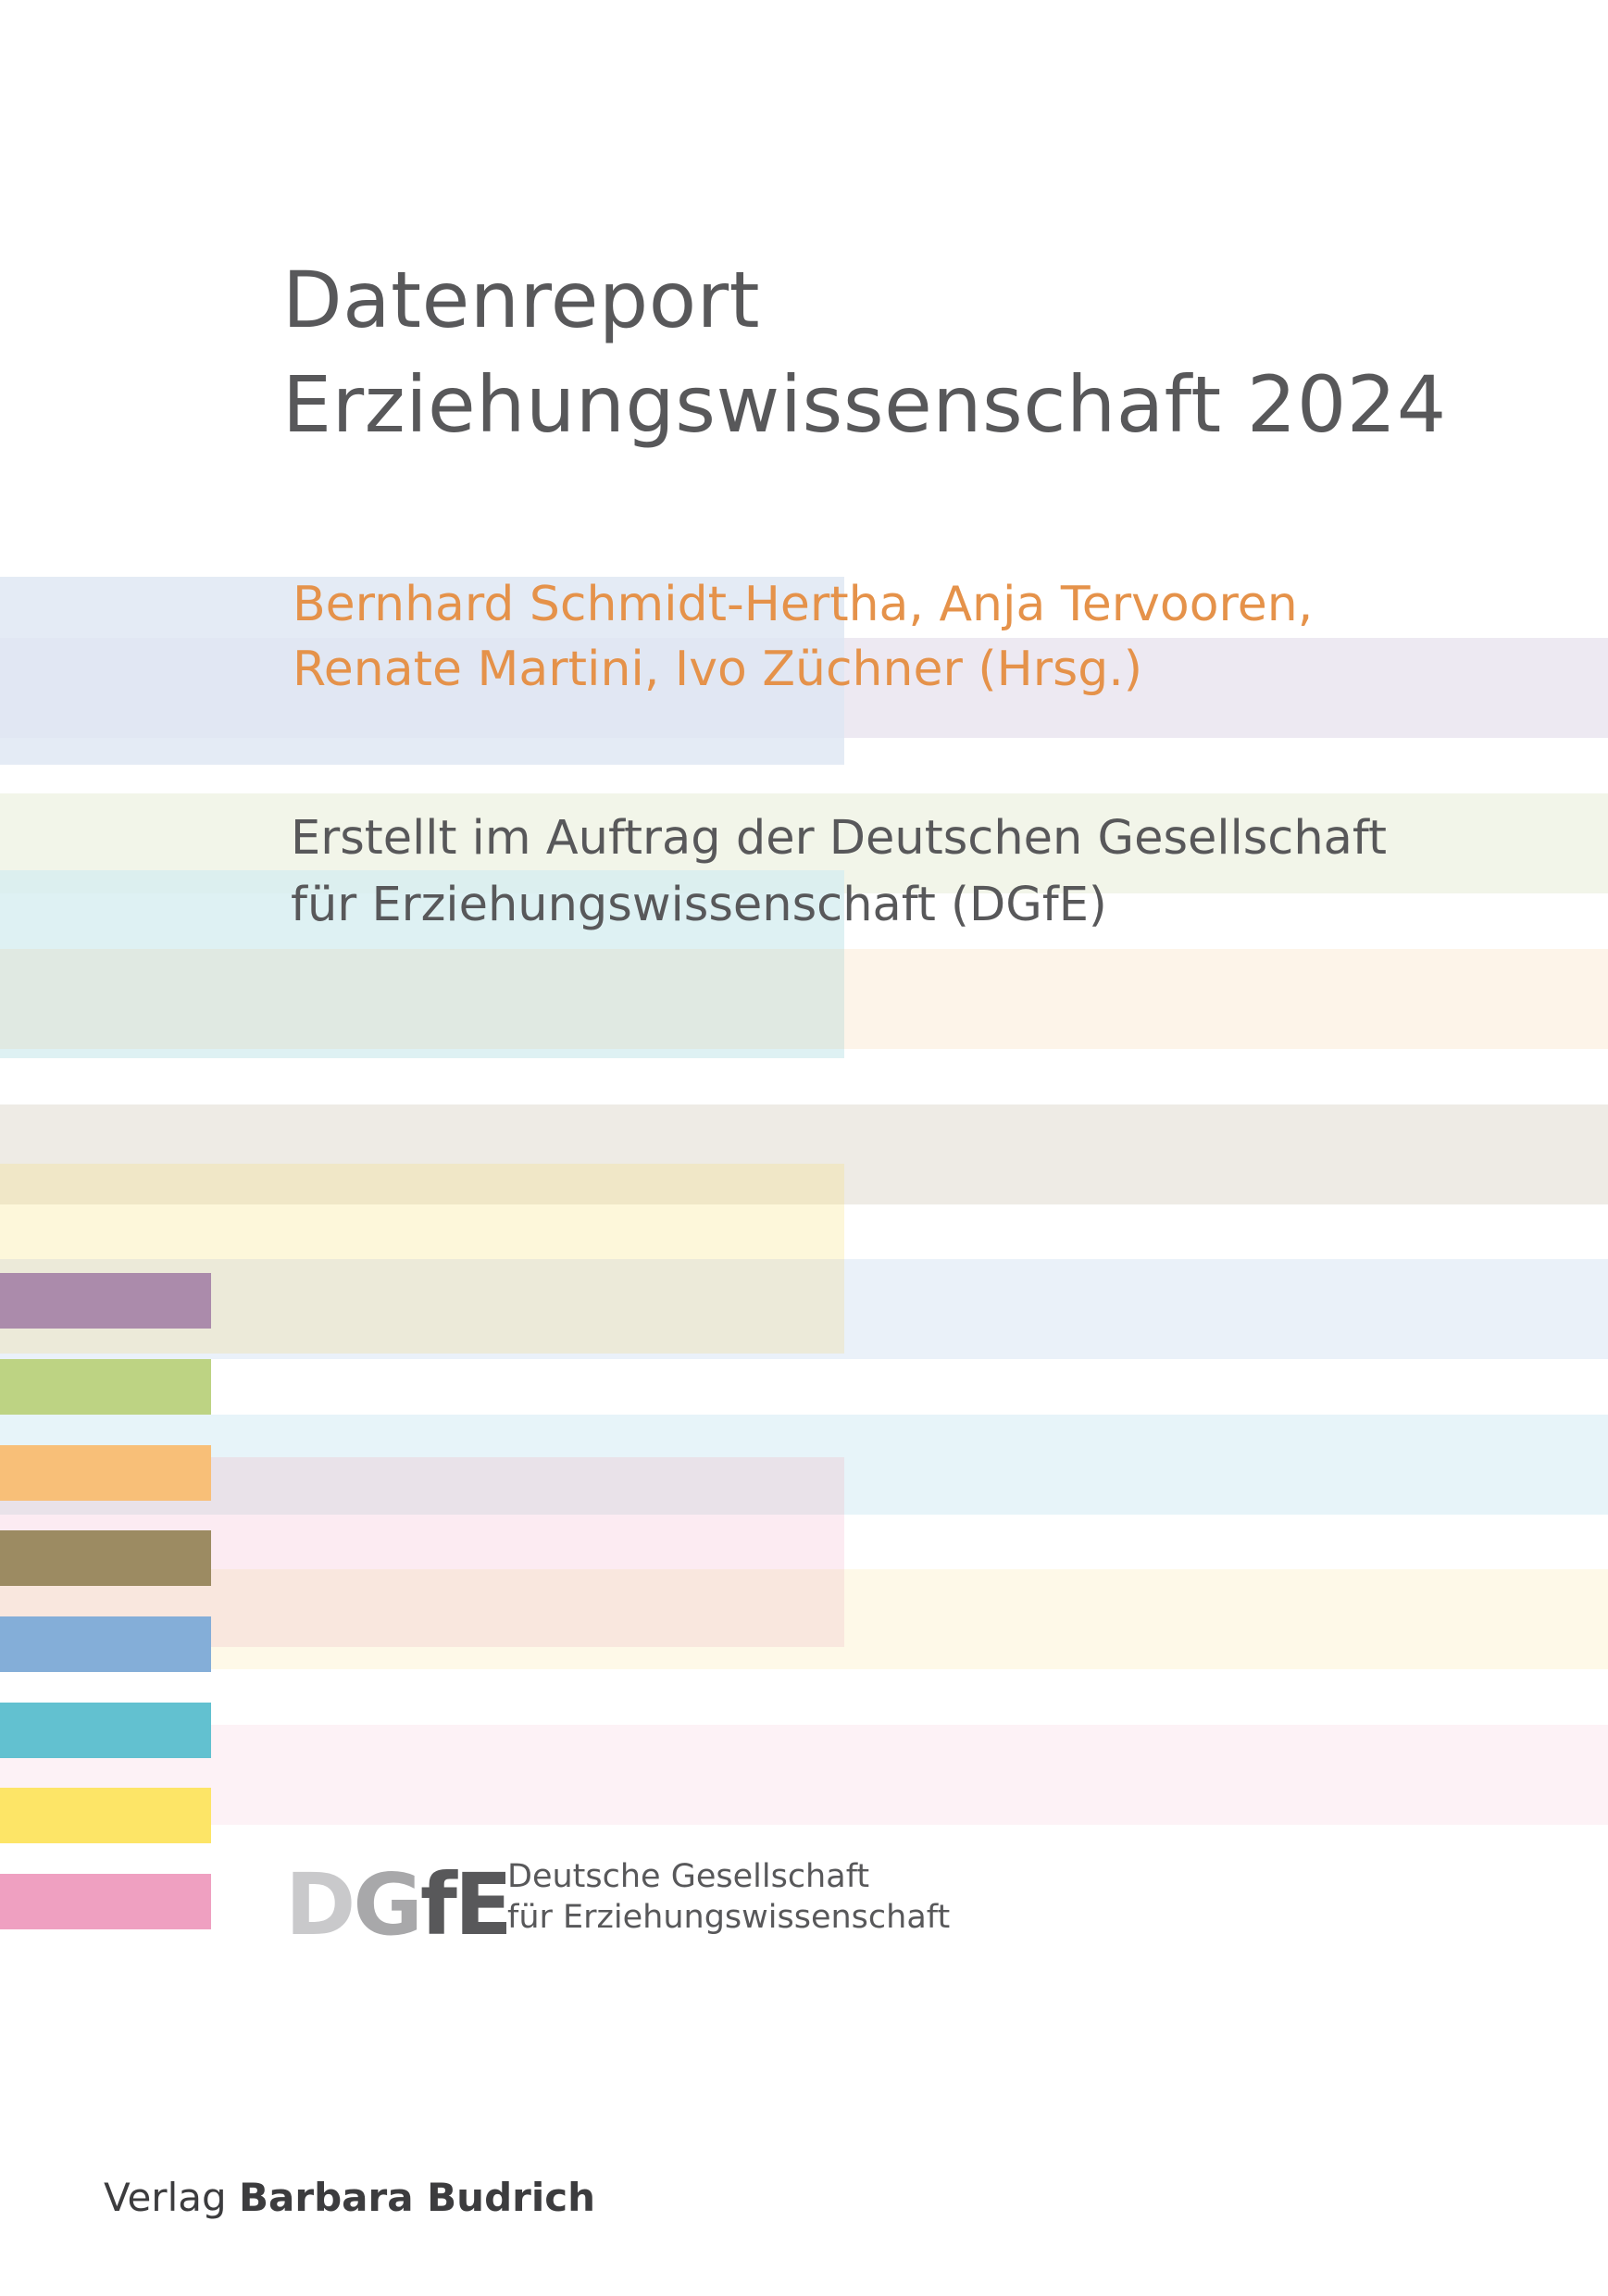 The width and height of the screenshot is (1608, 2296). What do you see at coordinates (166, 2197) in the screenshot?
I see `publisher-prefix: Verlag` at bounding box center [166, 2197].